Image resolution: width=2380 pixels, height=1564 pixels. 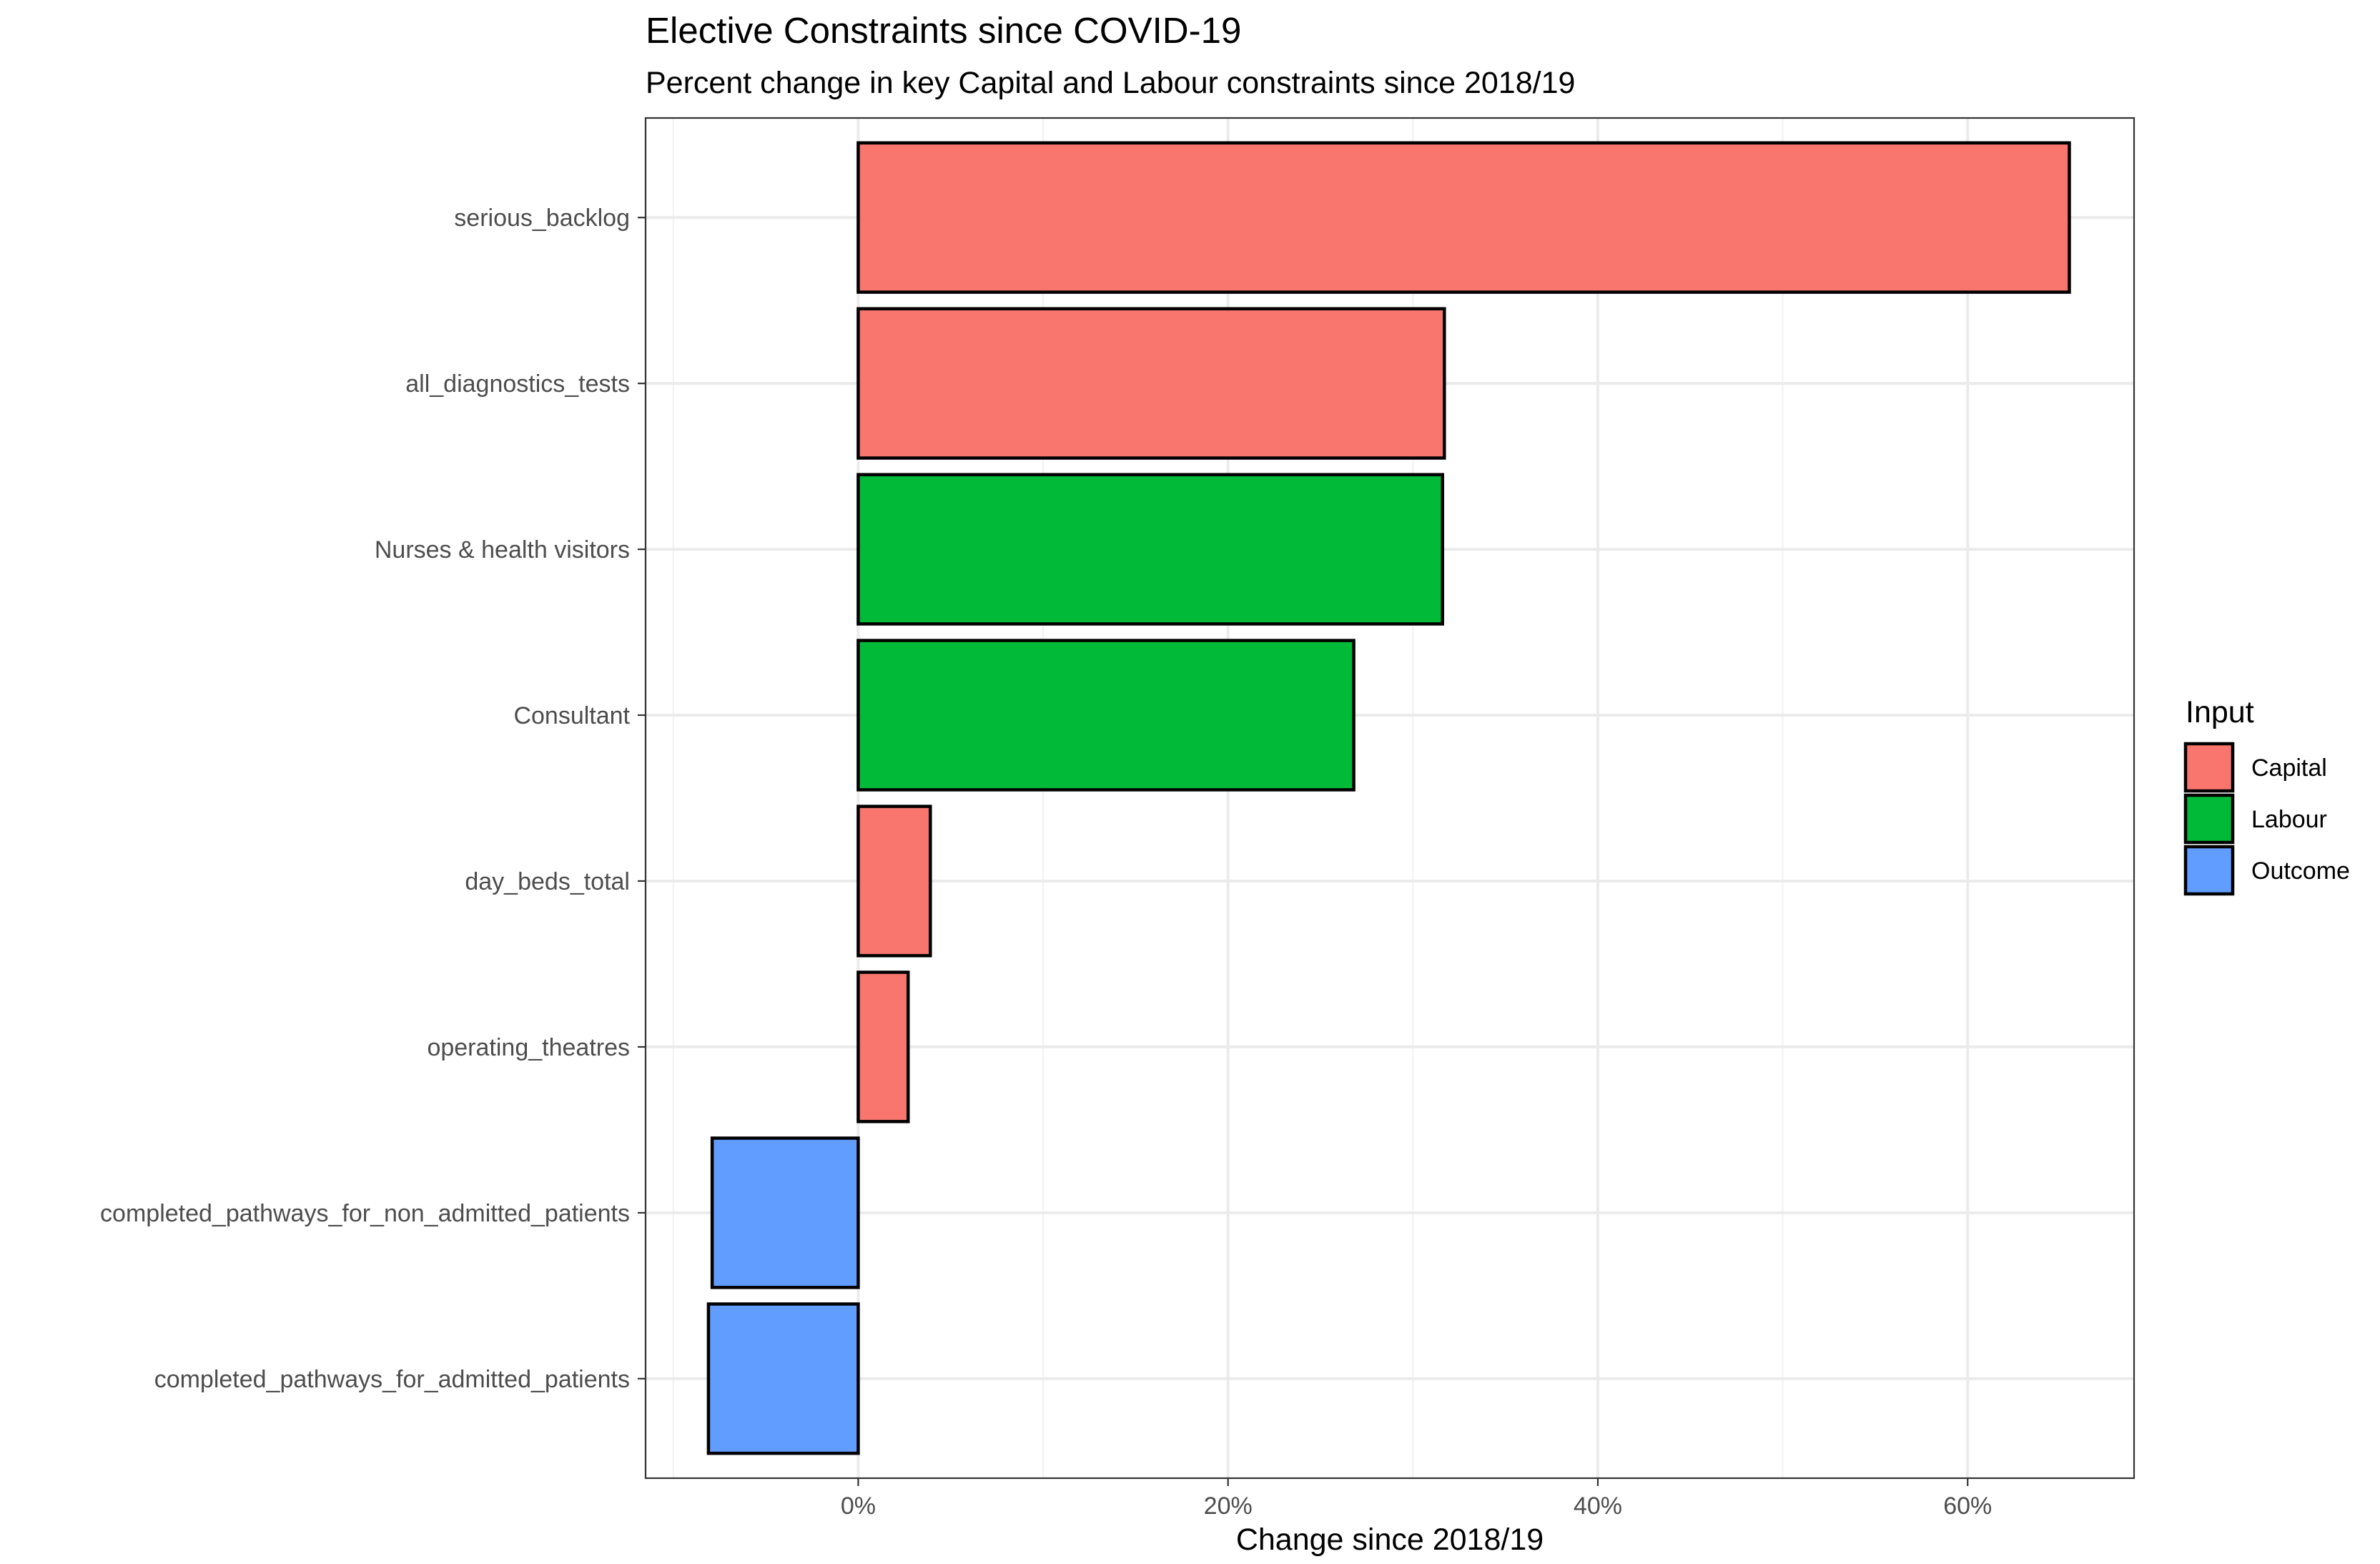 What do you see at coordinates (1150, 549) in the screenshot?
I see `bar-nurses-health-visitors` at bounding box center [1150, 549].